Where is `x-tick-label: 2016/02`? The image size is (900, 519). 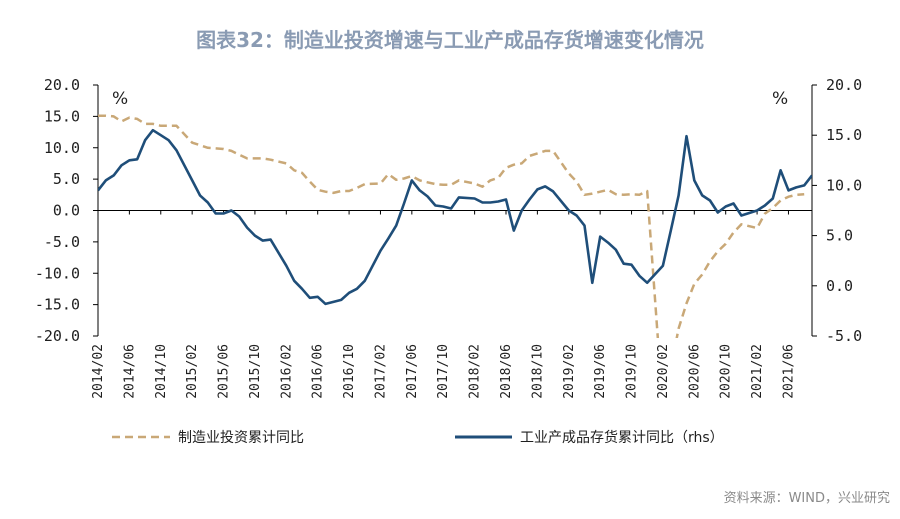
x-tick-label: 2016/02 is located at coordinates (286, 371).